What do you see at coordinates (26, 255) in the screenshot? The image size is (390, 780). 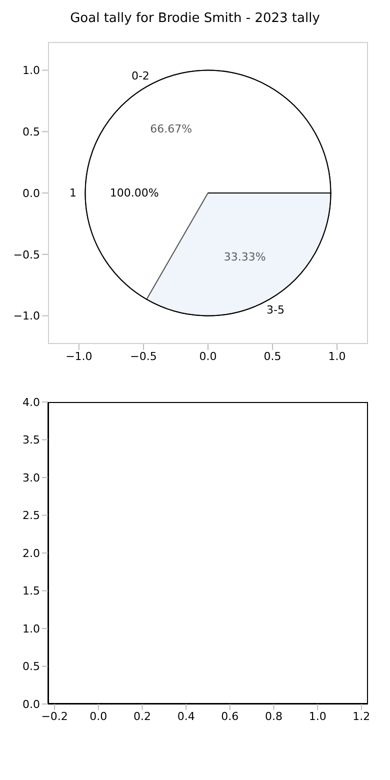 I see `y-tick-label: −0.5` at bounding box center [26, 255].